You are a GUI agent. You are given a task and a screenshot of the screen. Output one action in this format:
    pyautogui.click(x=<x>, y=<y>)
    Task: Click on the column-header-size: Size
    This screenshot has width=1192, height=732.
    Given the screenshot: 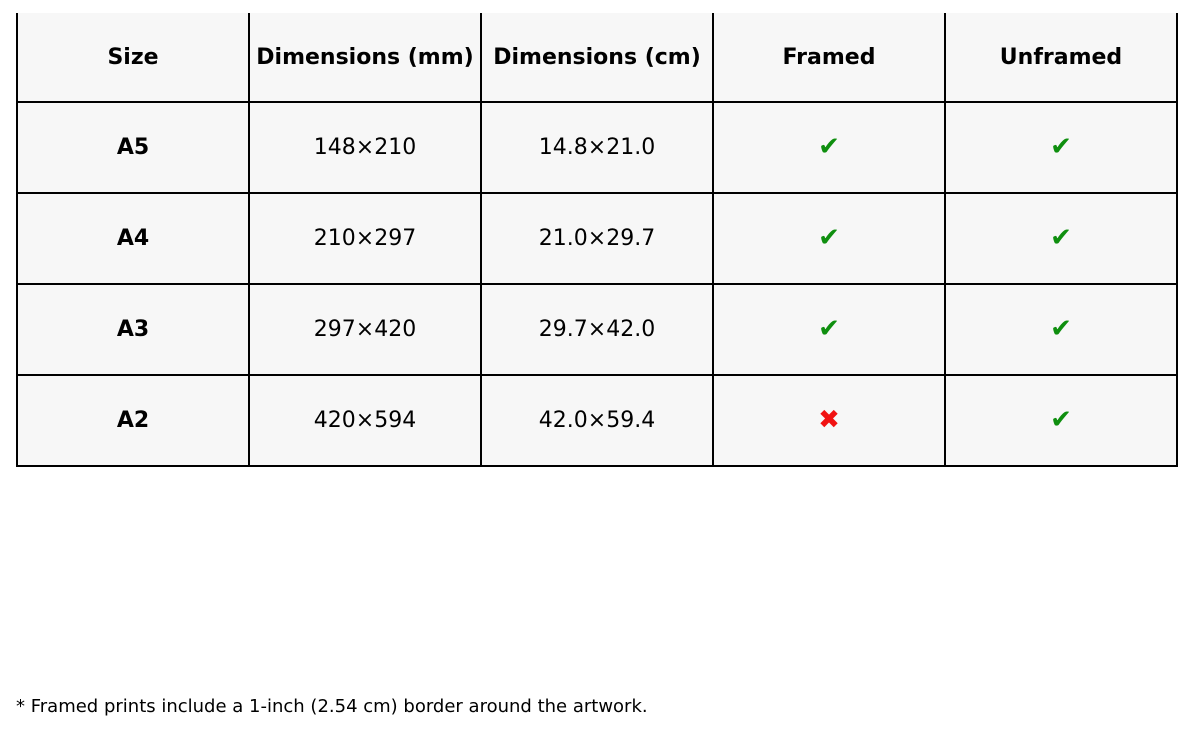 What is the action you would take?
    pyautogui.click(x=133, y=58)
    